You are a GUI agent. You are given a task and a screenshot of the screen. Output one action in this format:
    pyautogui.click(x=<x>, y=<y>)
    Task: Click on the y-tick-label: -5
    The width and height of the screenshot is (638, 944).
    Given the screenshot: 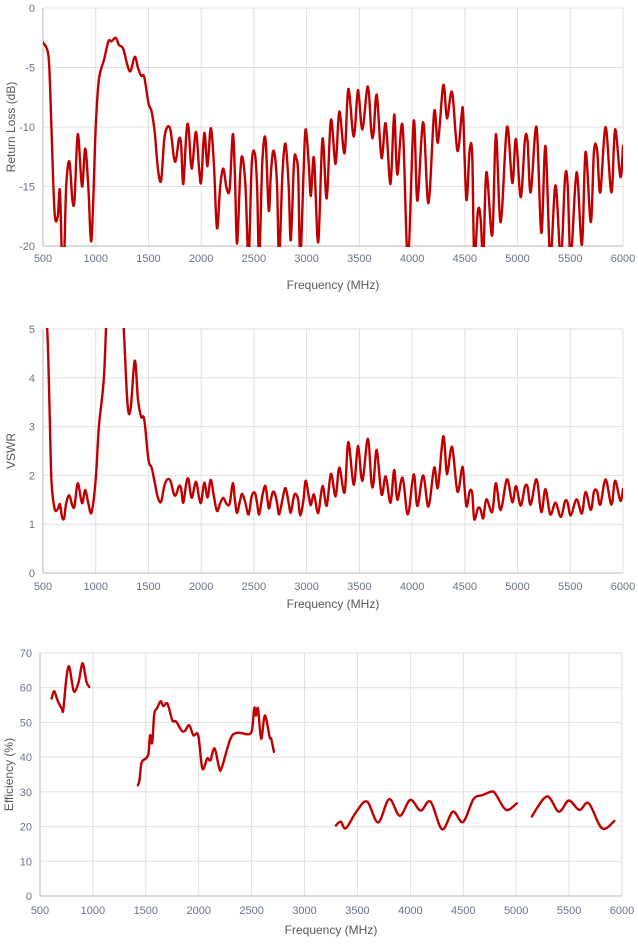 What is the action you would take?
    pyautogui.click(x=30, y=69)
    